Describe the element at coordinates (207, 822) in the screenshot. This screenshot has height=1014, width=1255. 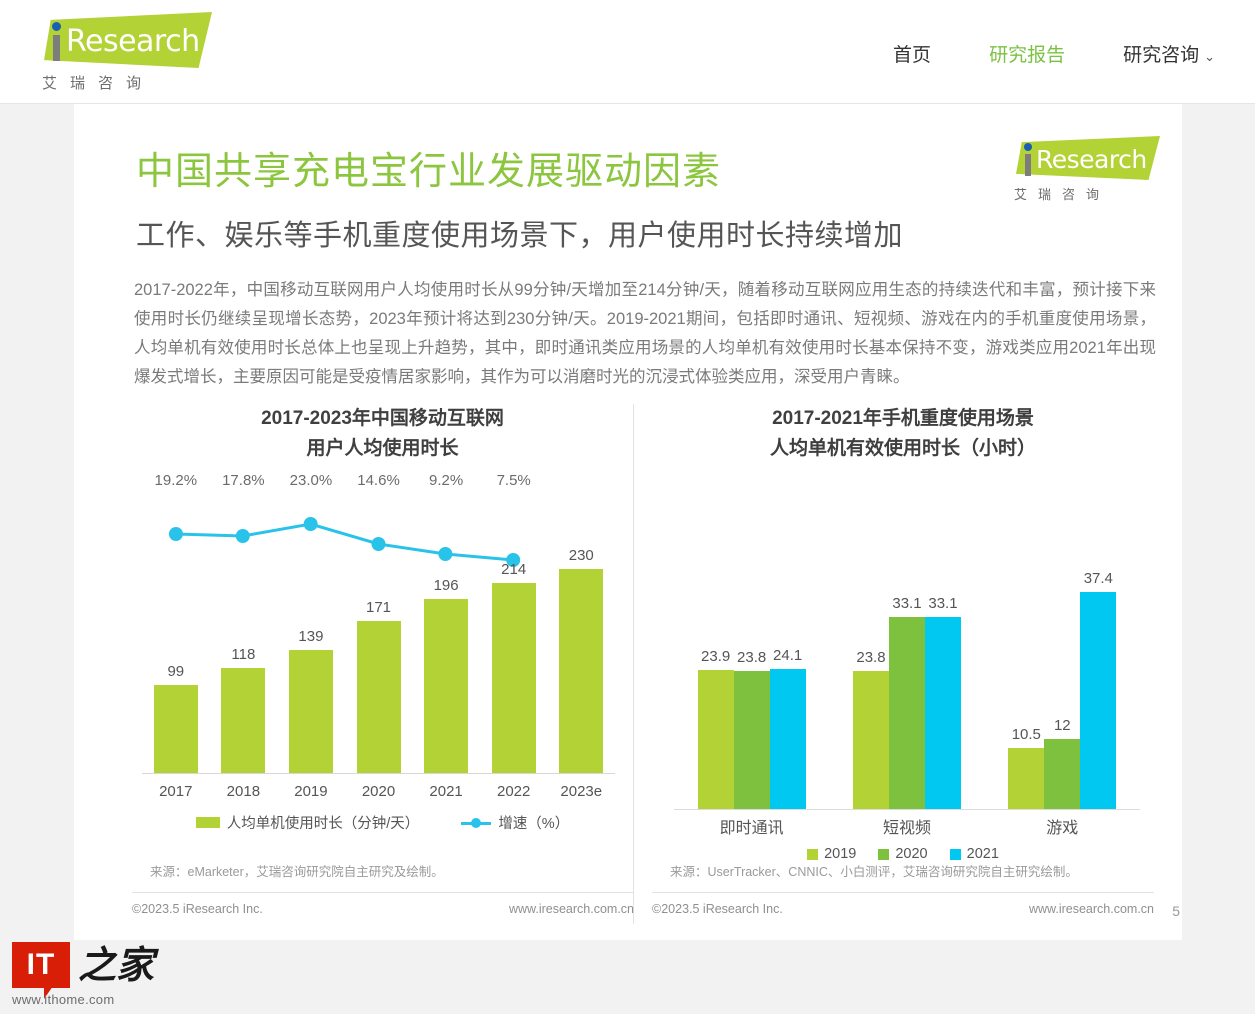
I see `legend-swatch-bar-icon` at that location.